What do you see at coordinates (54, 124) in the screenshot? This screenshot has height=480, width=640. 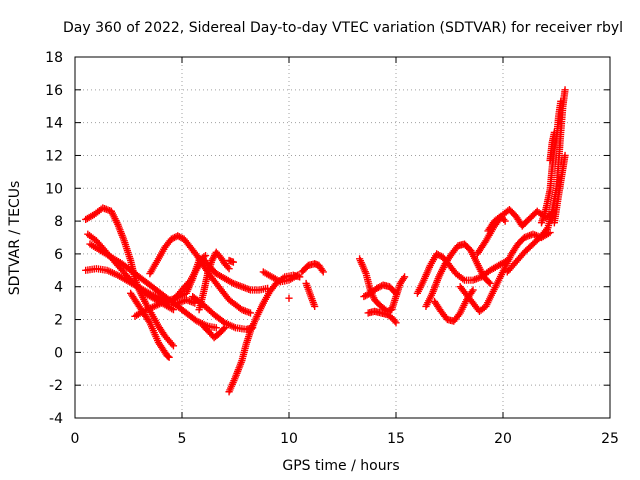 I see `y-tick-label: 14` at bounding box center [54, 124].